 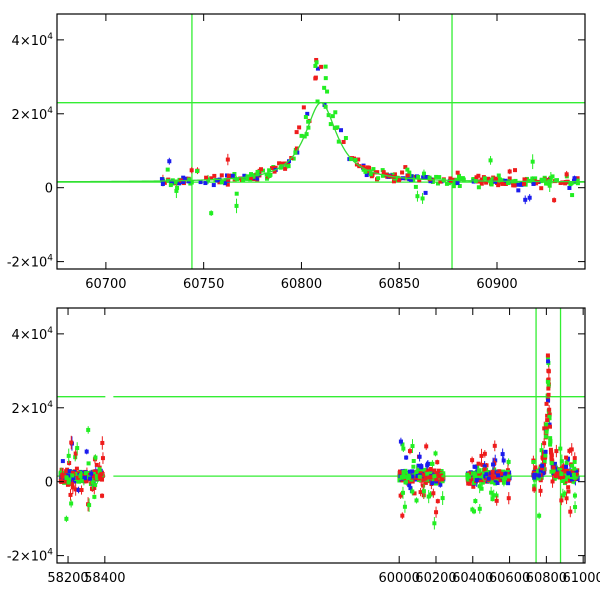 I want to click on axis-break-gap, so click(x=109, y=435).